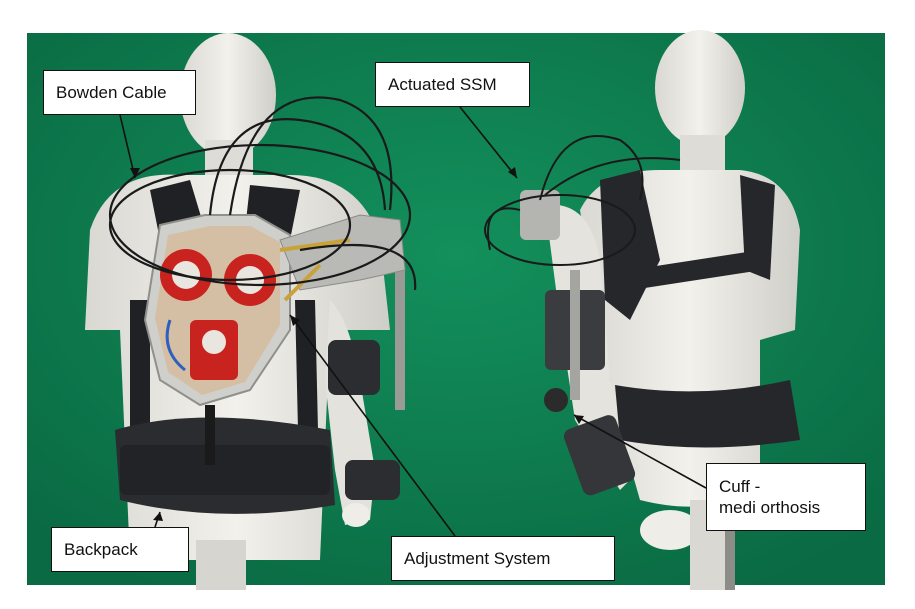  Describe the element at coordinates (640, 451) in the screenshot. I see `arrow-cuff` at that location.